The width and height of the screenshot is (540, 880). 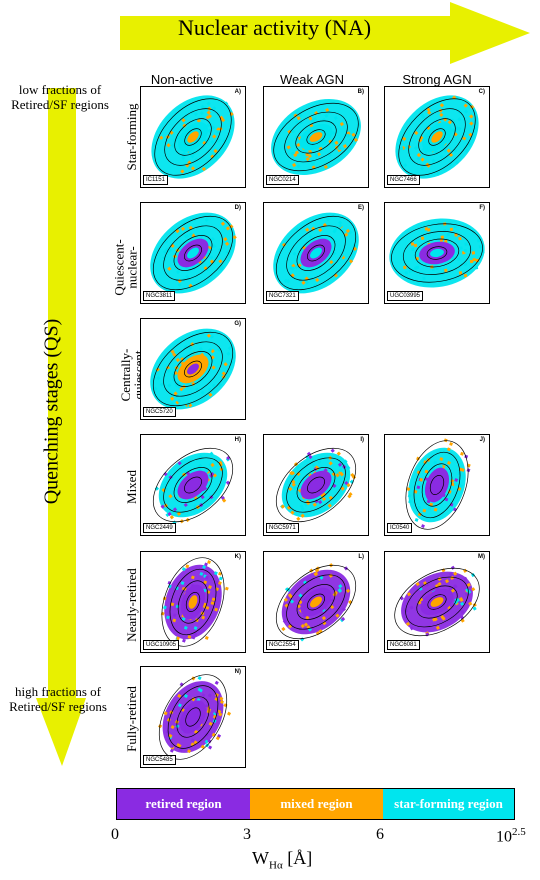 What do you see at coordinates (448, 804) in the screenshot?
I see `colorbar-star-forming: star-forming region` at bounding box center [448, 804].